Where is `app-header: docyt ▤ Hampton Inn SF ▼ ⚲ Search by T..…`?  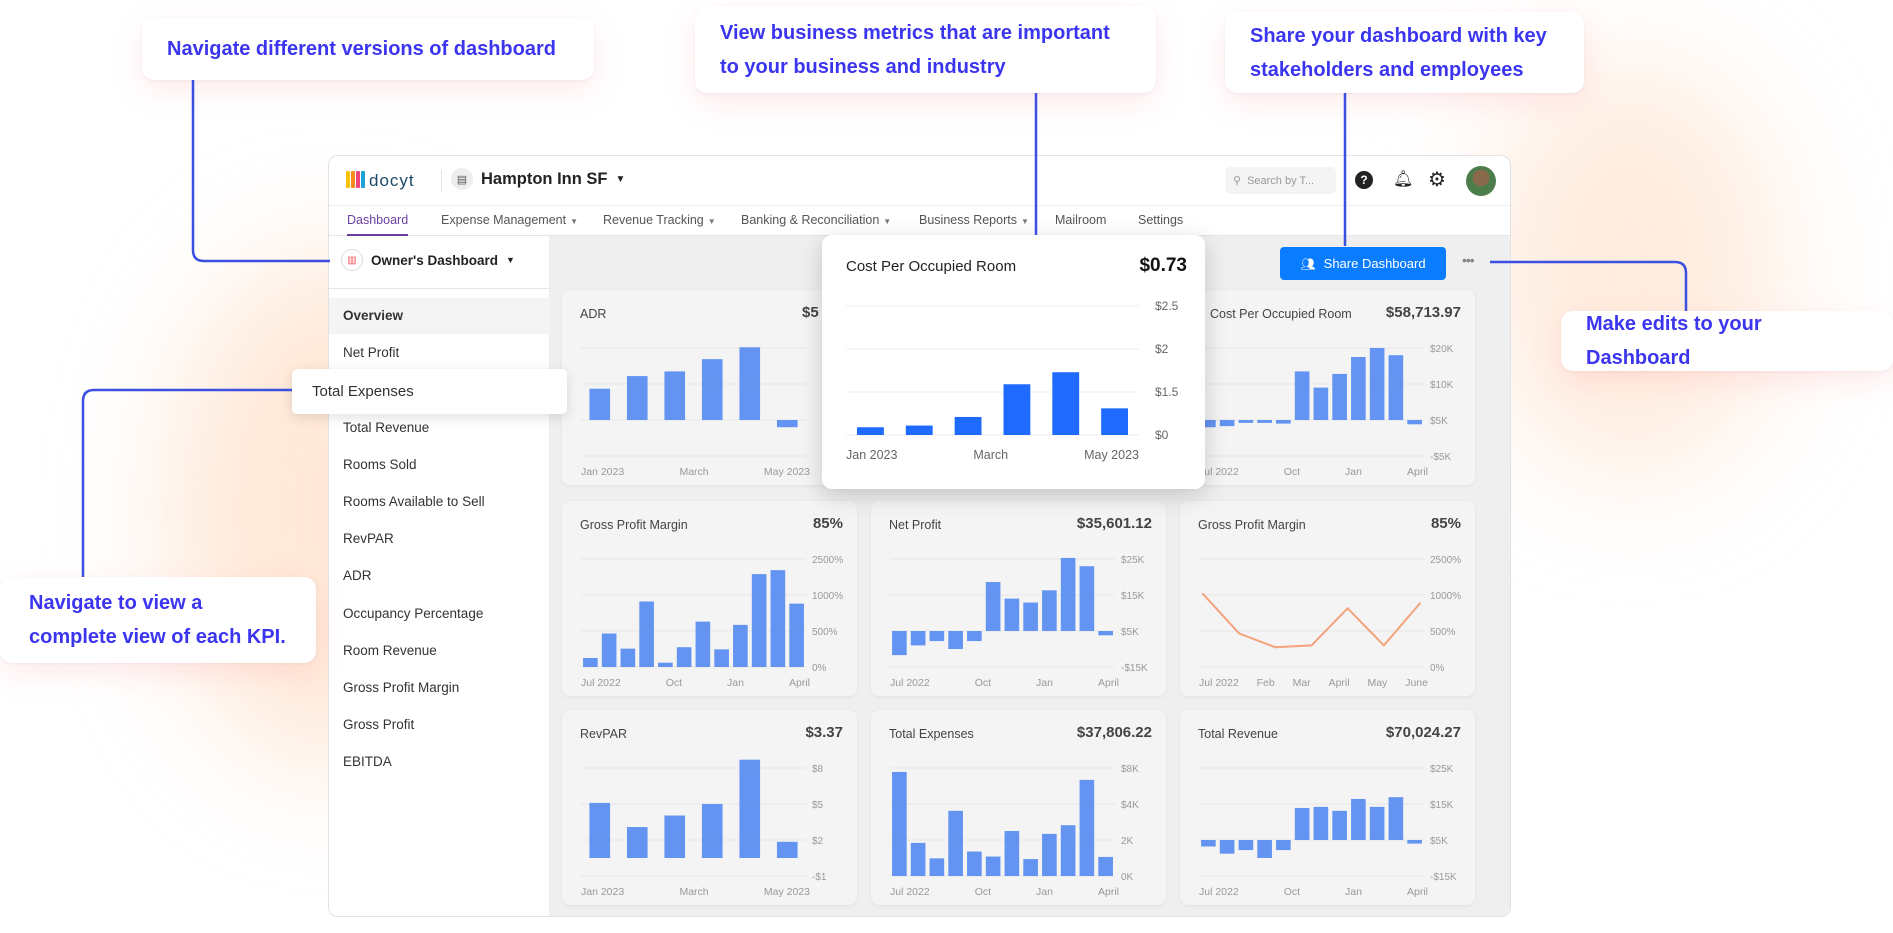 app-header: docyt ▤ Hampton Inn SF ▼ ⚲ Search by T..… is located at coordinates (919, 181).